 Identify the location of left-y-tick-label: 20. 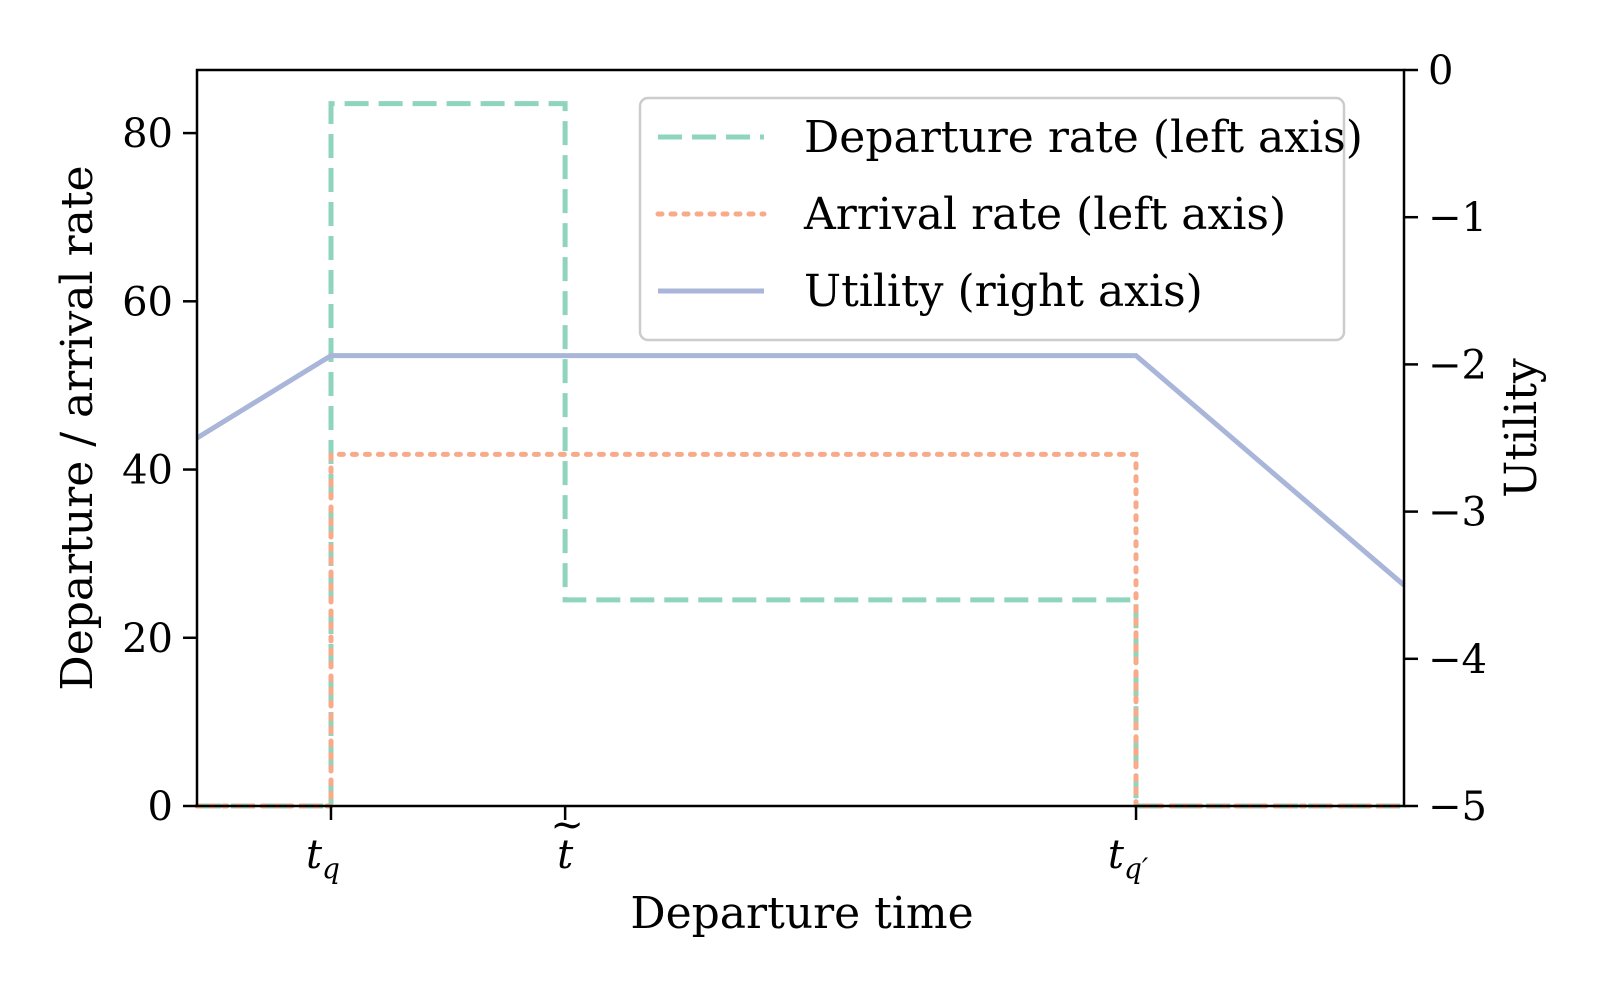
(147, 639).